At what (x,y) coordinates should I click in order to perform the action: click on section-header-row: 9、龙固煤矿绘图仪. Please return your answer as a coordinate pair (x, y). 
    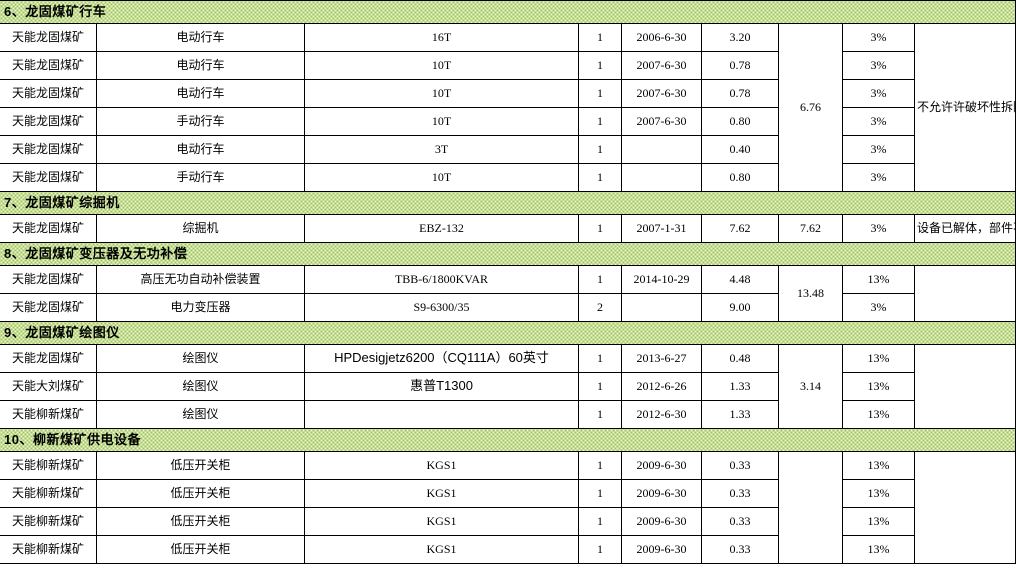
    Looking at the image, I should click on (508, 333).